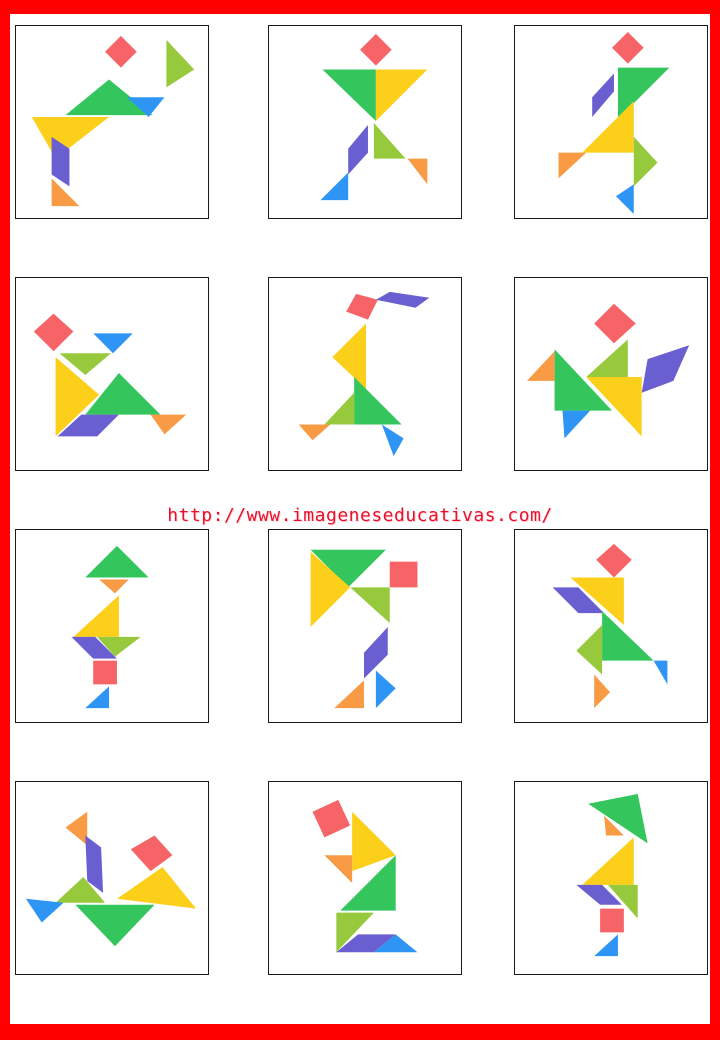  What do you see at coordinates (360, 515) in the screenshot?
I see `website-watermark: http://www.imageneseducativas.com/` at bounding box center [360, 515].